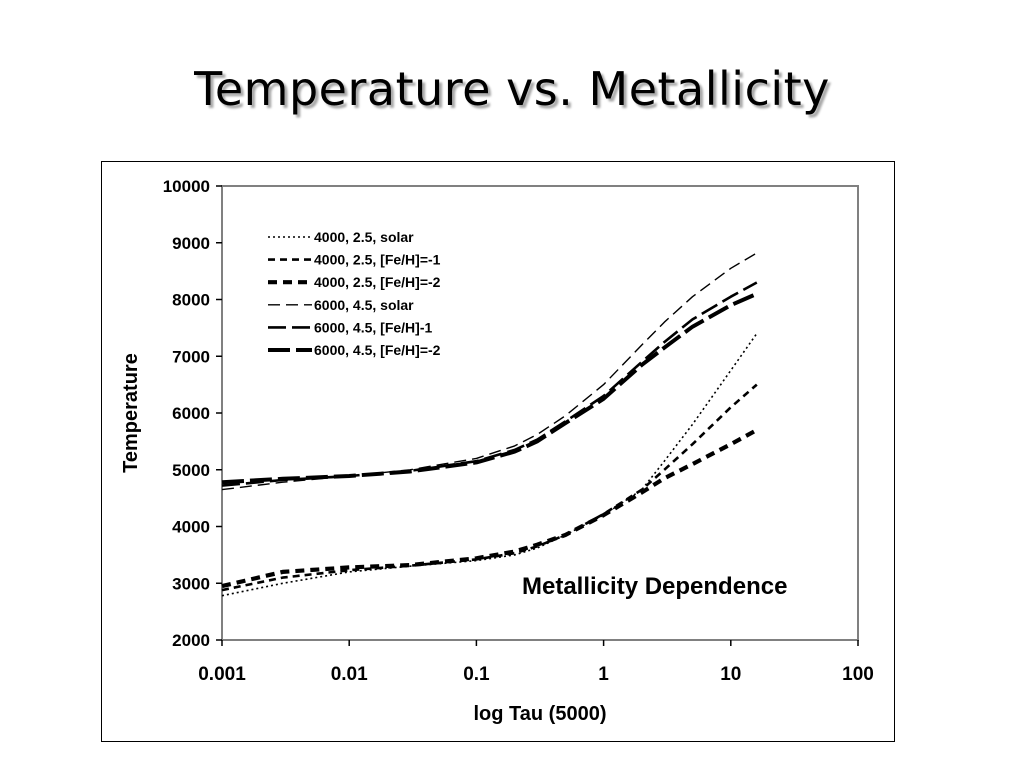  Describe the element at coordinates (377, 260) in the screenshot. I see `legend-label: 4000, 2.5, [Fe/H]=-1` at that location.